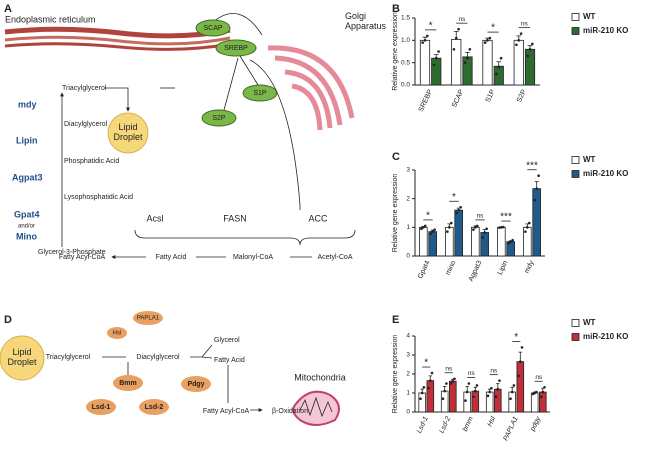 This screenshot has width=669, height=462. I want to click on x-tick-label: Hsl, so click(492, 421).